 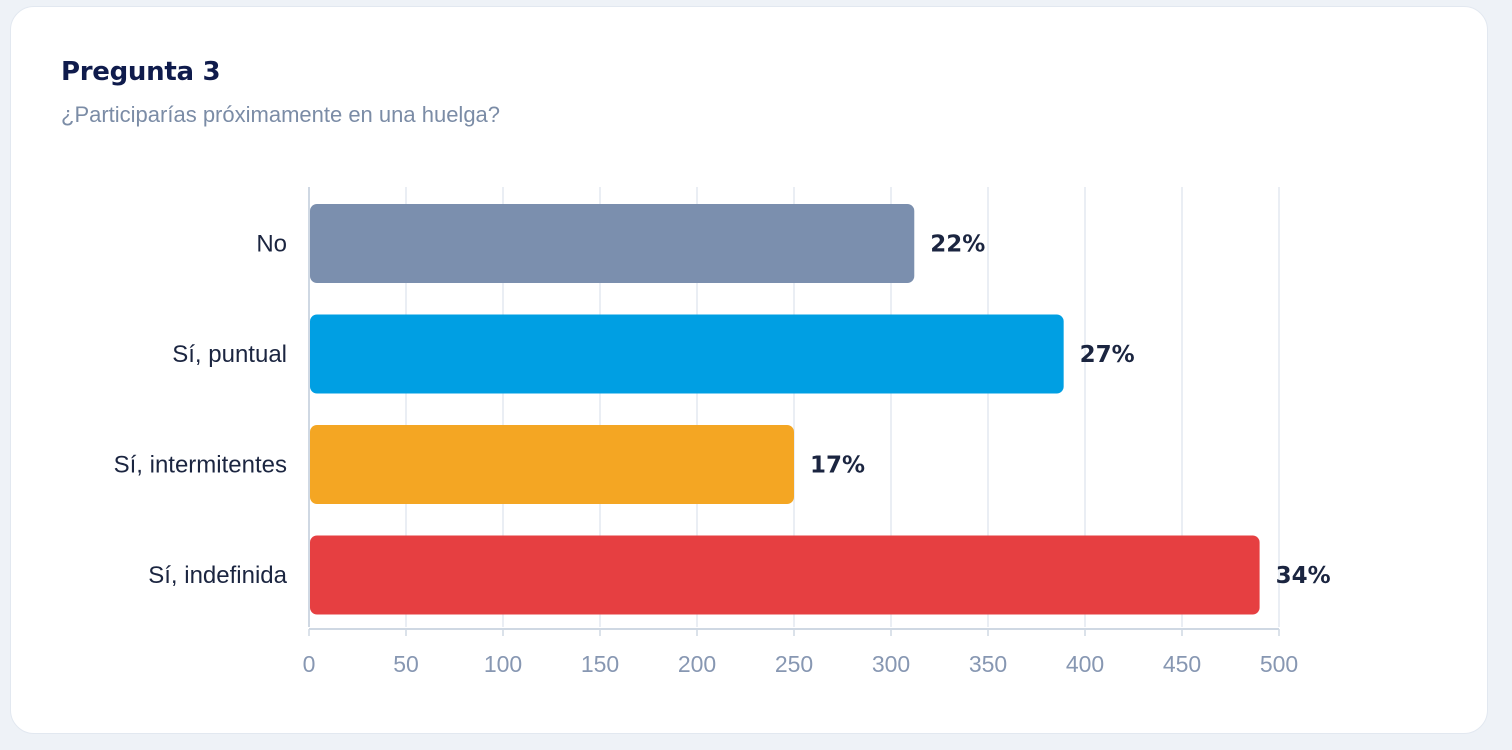 I want to click on x-tick-label: 300, so click(x=891, y=664).